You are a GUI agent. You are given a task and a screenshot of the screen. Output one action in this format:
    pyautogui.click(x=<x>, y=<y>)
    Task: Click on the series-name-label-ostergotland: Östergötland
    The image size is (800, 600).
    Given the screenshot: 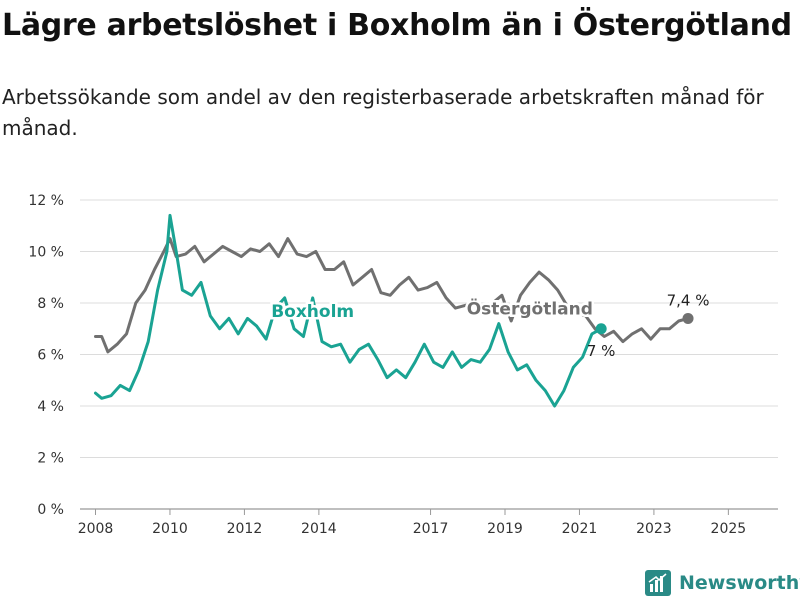 What is the action you would take?
    pyautogui.click(x=530, y=309)
    